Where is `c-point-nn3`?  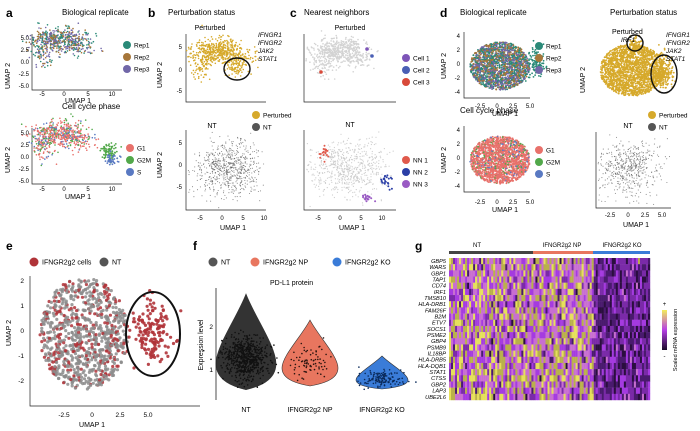 c-point-nn3 is located at coordinates (369, 196).